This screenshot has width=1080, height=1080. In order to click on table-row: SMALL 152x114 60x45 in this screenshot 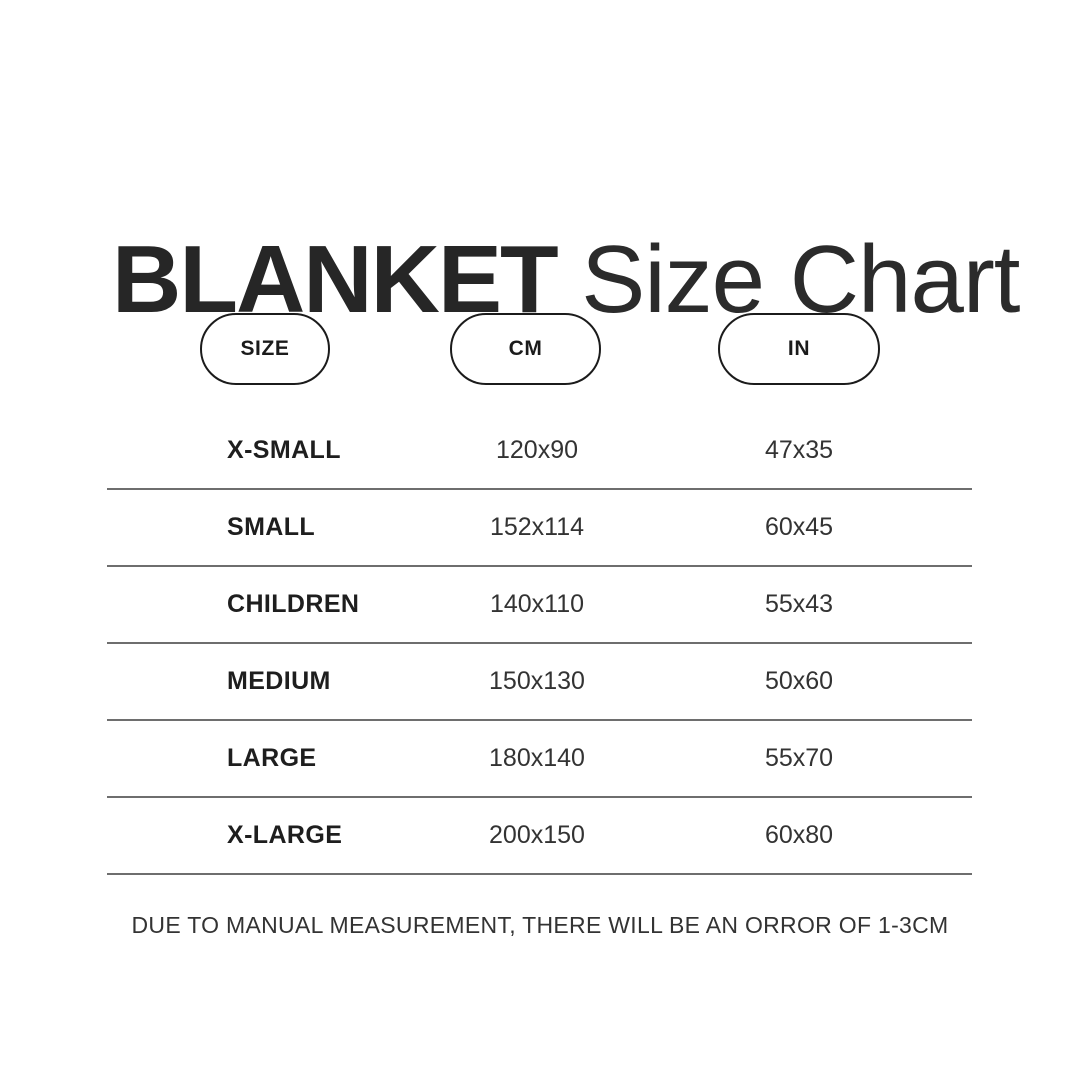, I will do `click(539, 528)`.